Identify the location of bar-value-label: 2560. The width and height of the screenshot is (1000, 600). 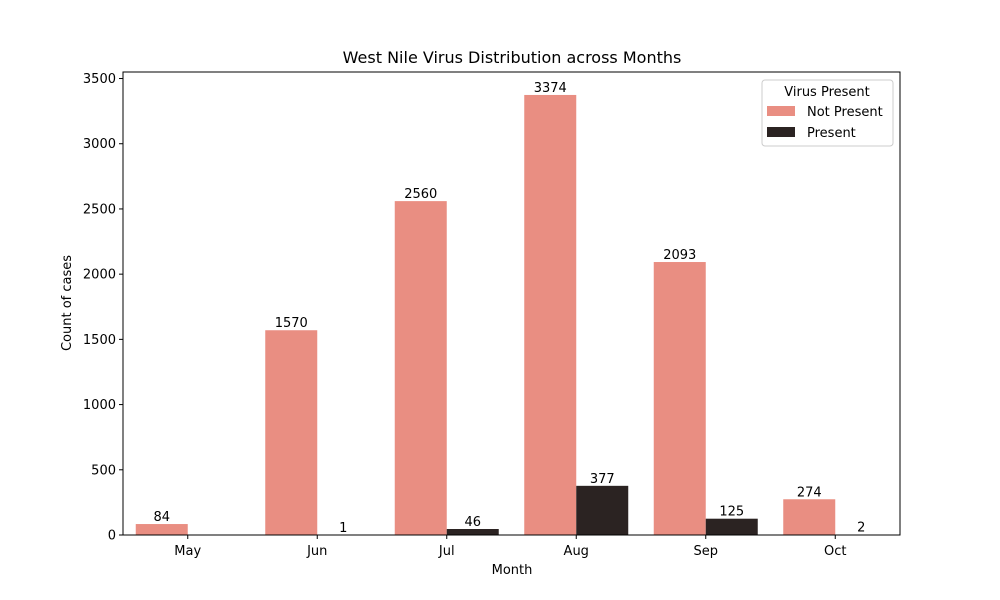
(420, 194).